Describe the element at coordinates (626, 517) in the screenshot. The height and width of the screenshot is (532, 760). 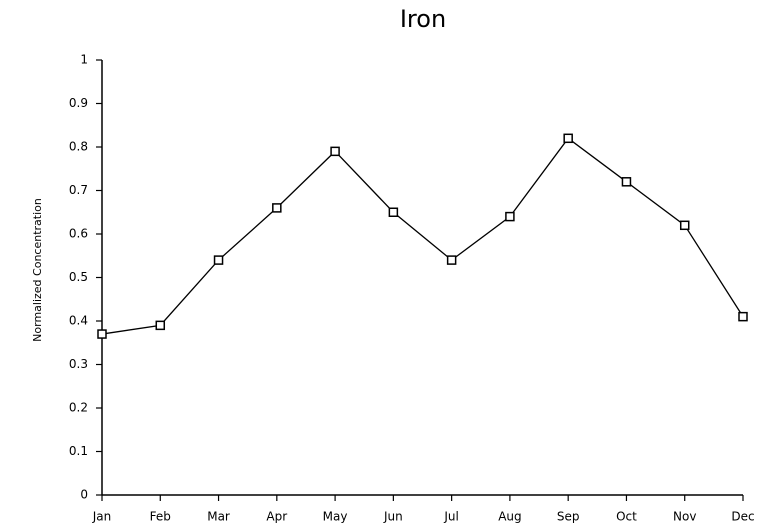
I see `x-tick-label: Oct` at that location.